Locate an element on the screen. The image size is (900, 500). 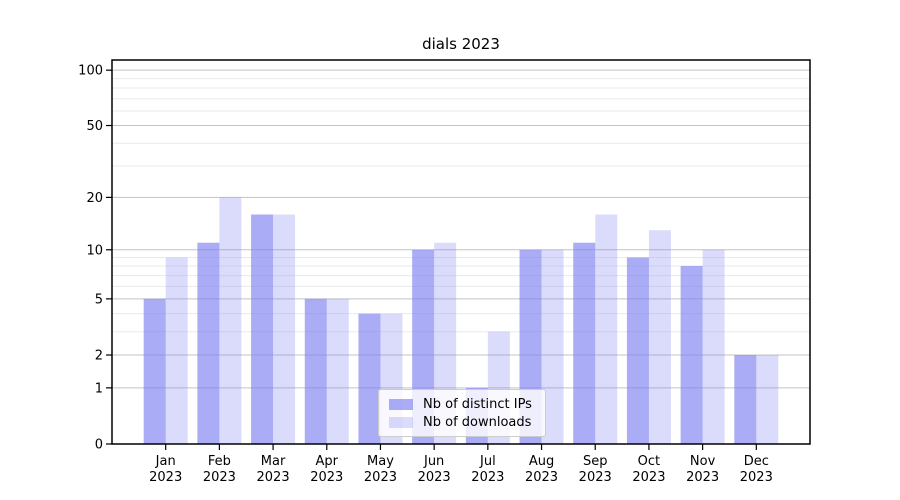
bar-sep-downloads is located at coordinates (606, 329).